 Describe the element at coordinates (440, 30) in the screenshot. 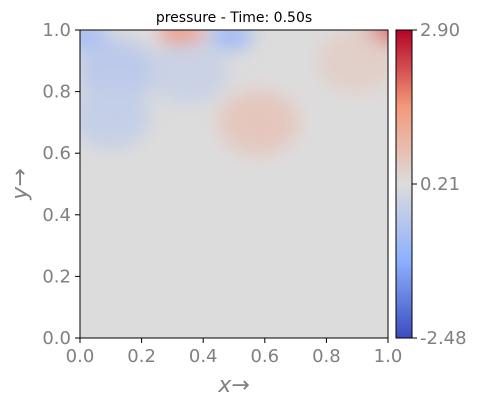

I see `colorbar-tick-label: 2.90` at that location.